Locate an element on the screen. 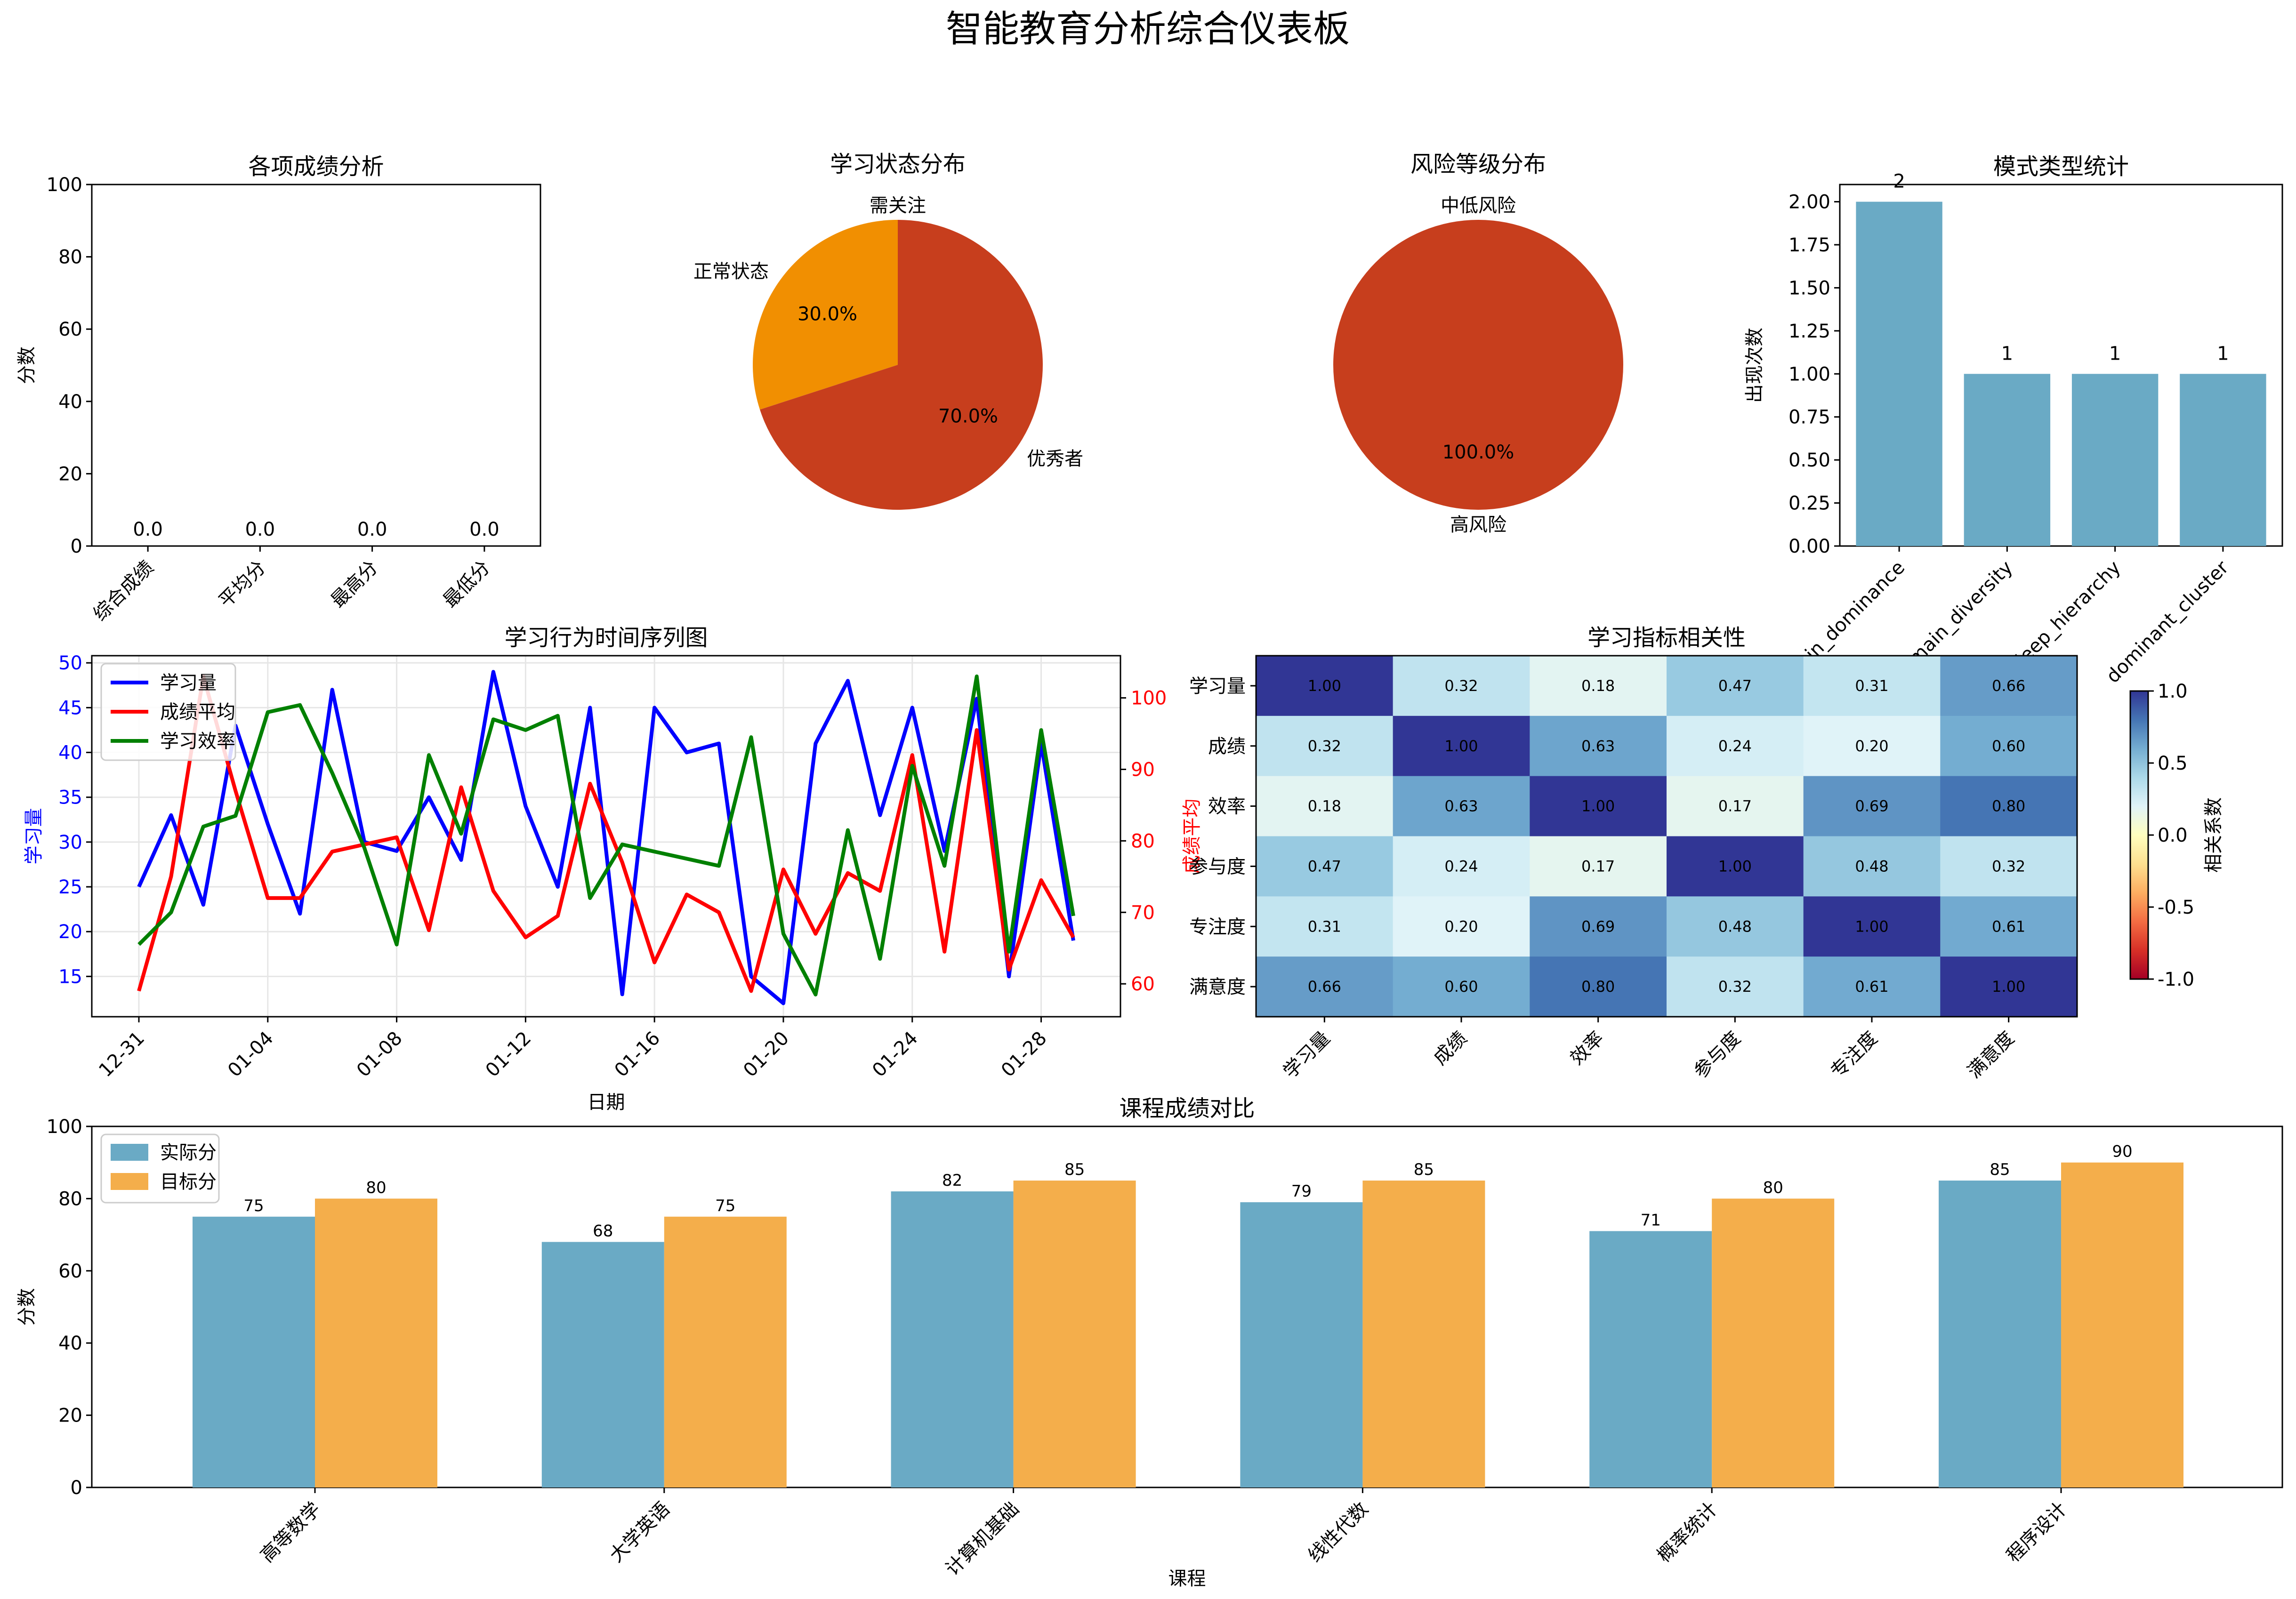 This screenshot has height=1599, width=2296. heatmap-value: 0.32 is located at coordinates (2008, 866).